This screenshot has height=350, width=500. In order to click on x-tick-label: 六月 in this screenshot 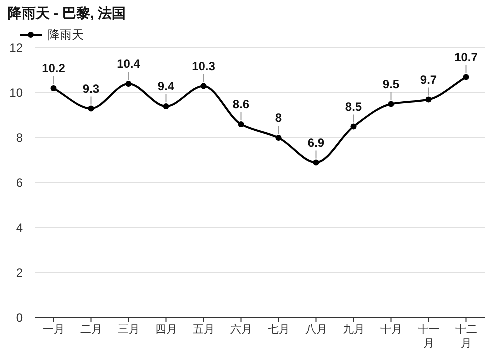, I will do `click(241, 329)`.